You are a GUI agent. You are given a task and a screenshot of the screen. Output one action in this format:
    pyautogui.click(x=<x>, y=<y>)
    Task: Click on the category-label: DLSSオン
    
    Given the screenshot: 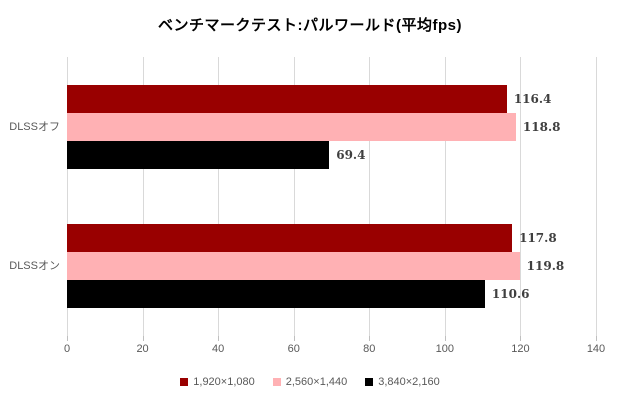 What is the action you would take?
    pyautogui.click(x=34, y=266)
    